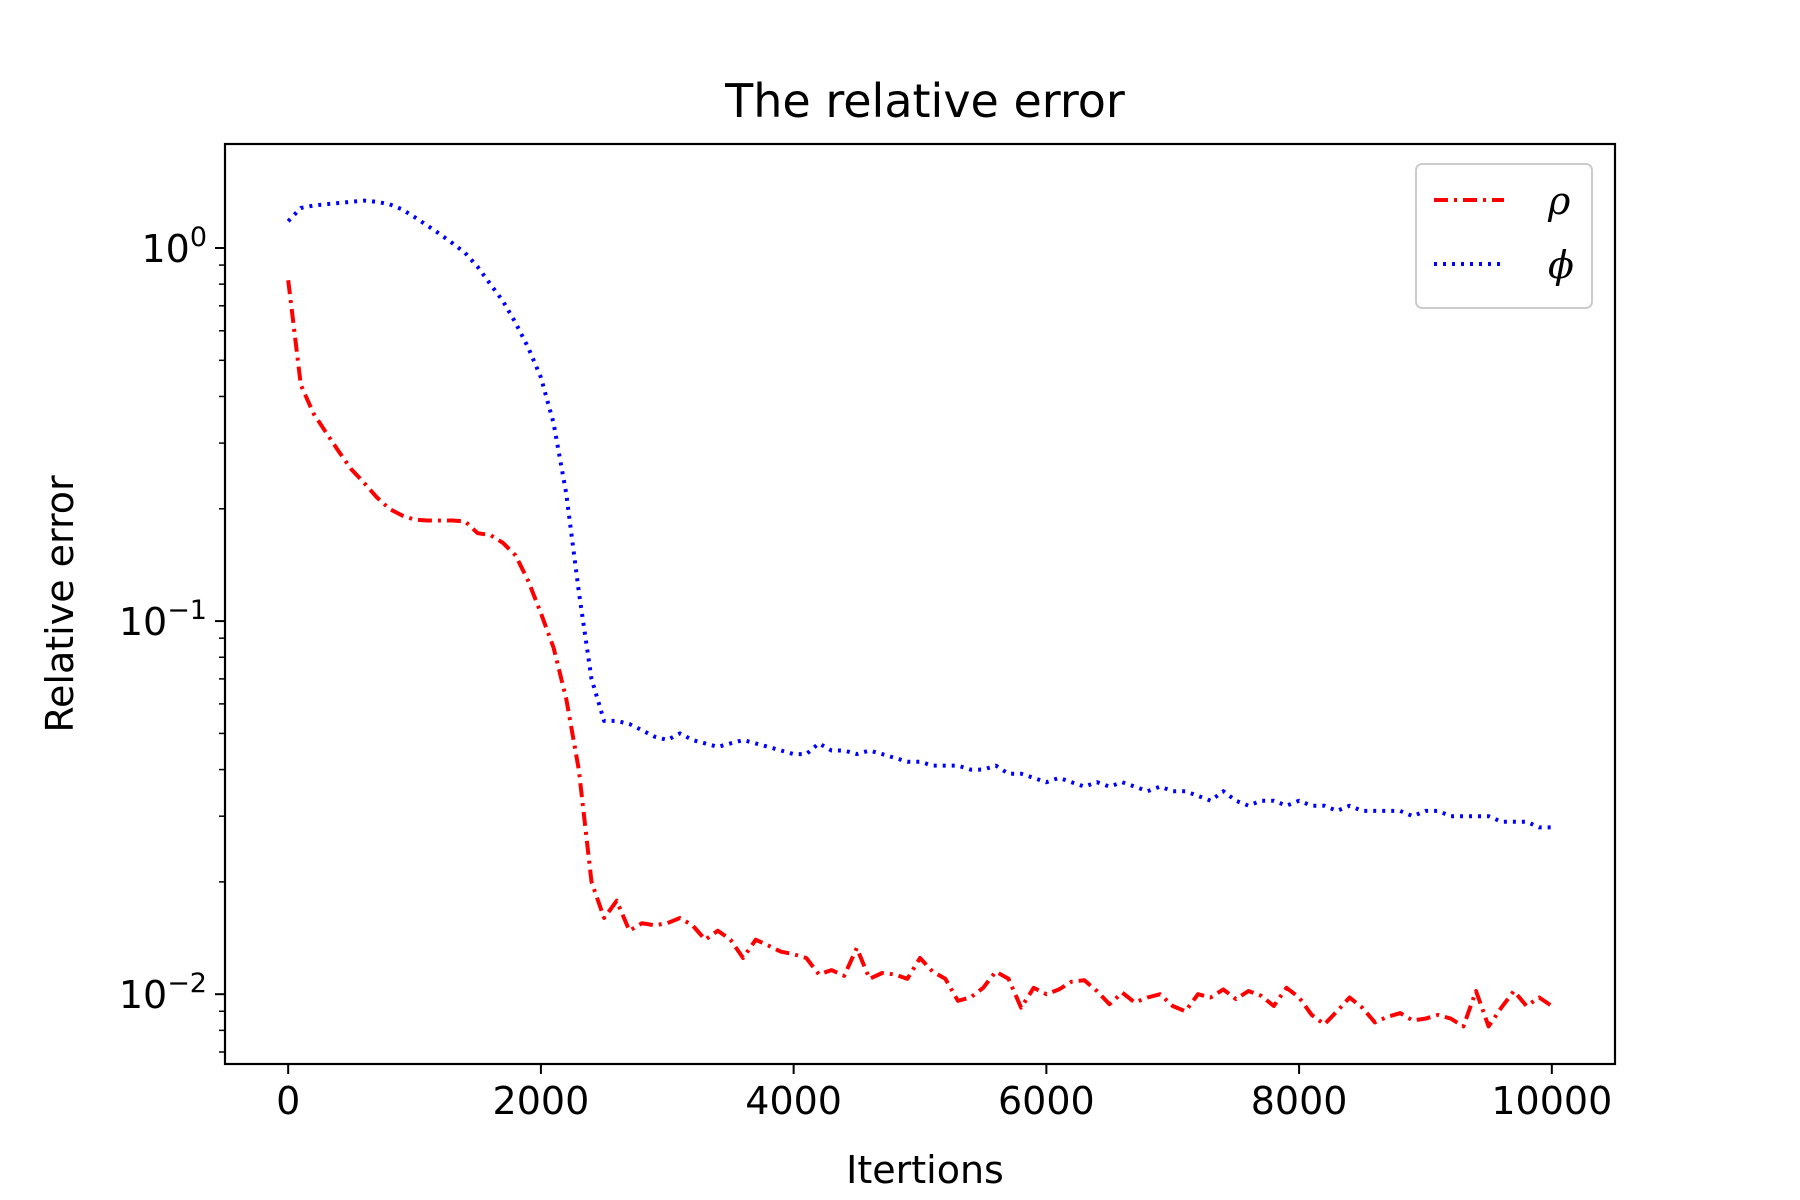 The image size is (1800, 1200). Describe the element at coordinates (1551, 1101) in the screenshot. I see `x-tick-label: 10000` at that location.